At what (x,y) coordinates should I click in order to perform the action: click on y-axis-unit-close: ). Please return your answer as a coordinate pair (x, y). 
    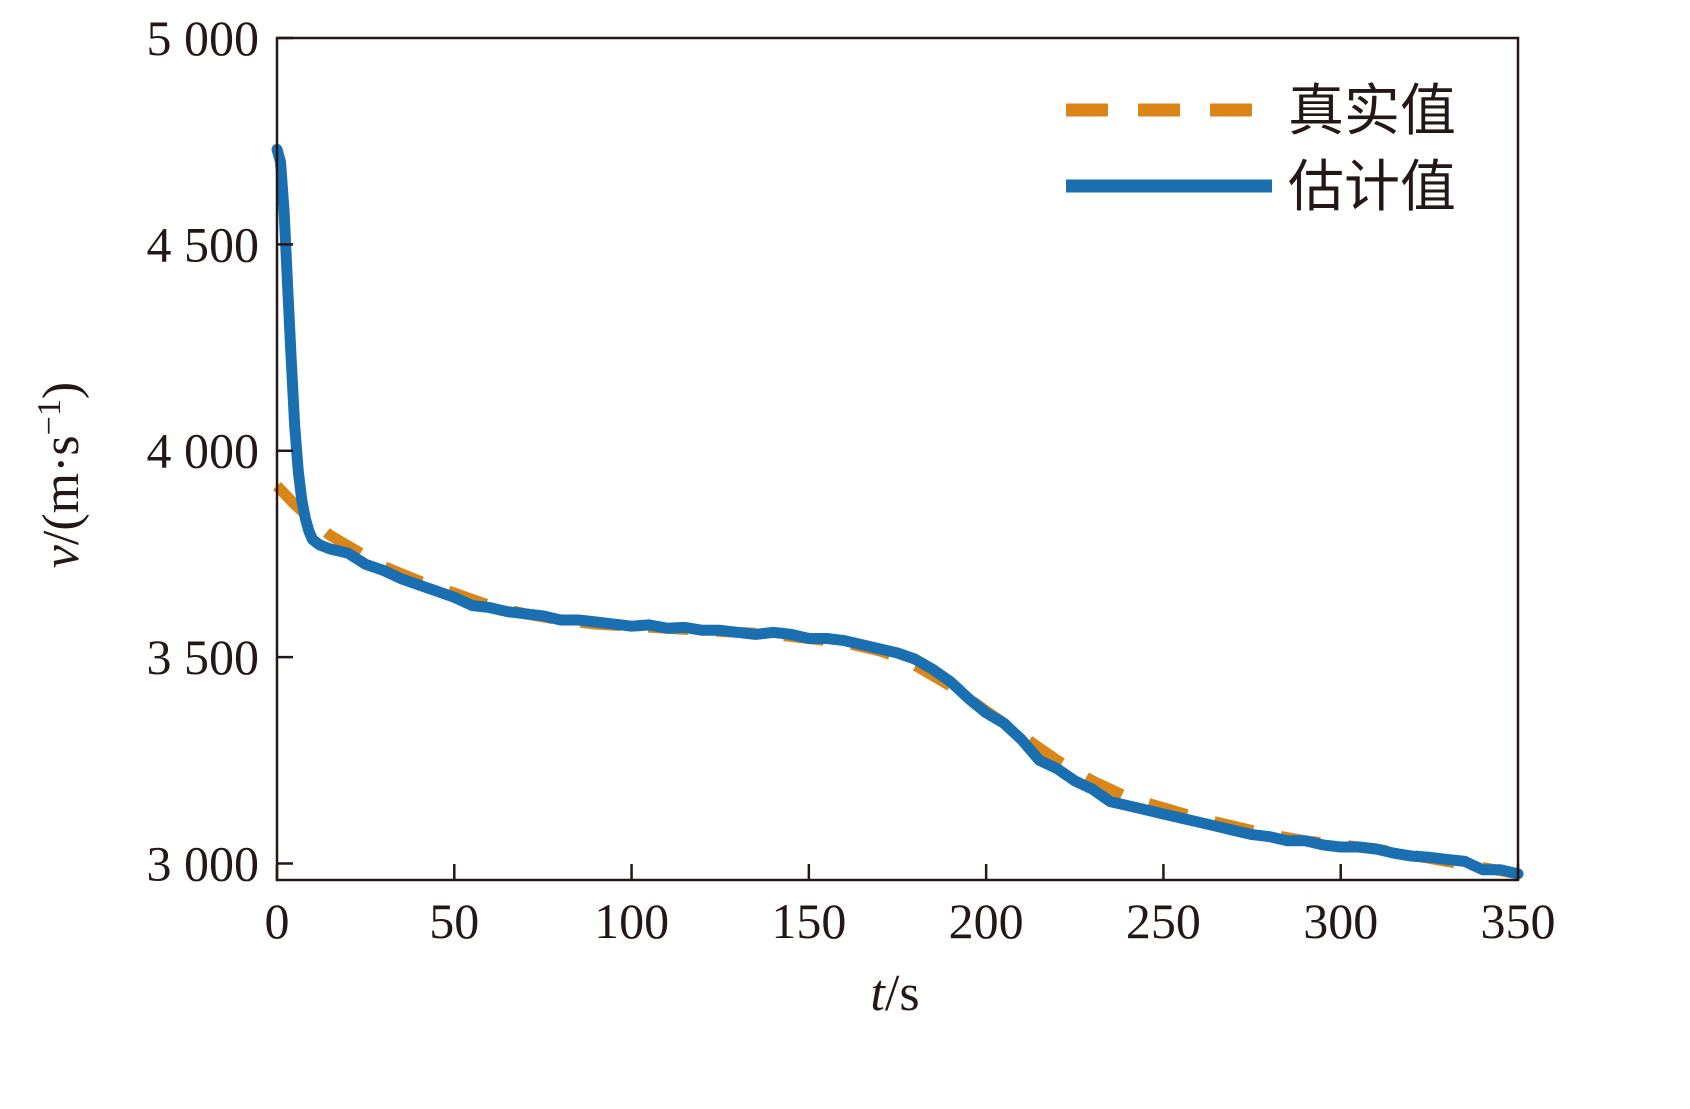
    Looking at the image, I should click on (61, 390).